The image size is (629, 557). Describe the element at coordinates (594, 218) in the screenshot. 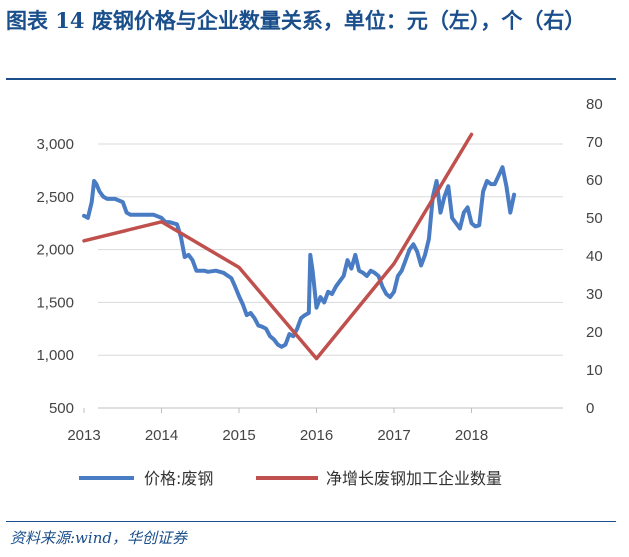

I see `y-right-tick-label: 50` at that location.